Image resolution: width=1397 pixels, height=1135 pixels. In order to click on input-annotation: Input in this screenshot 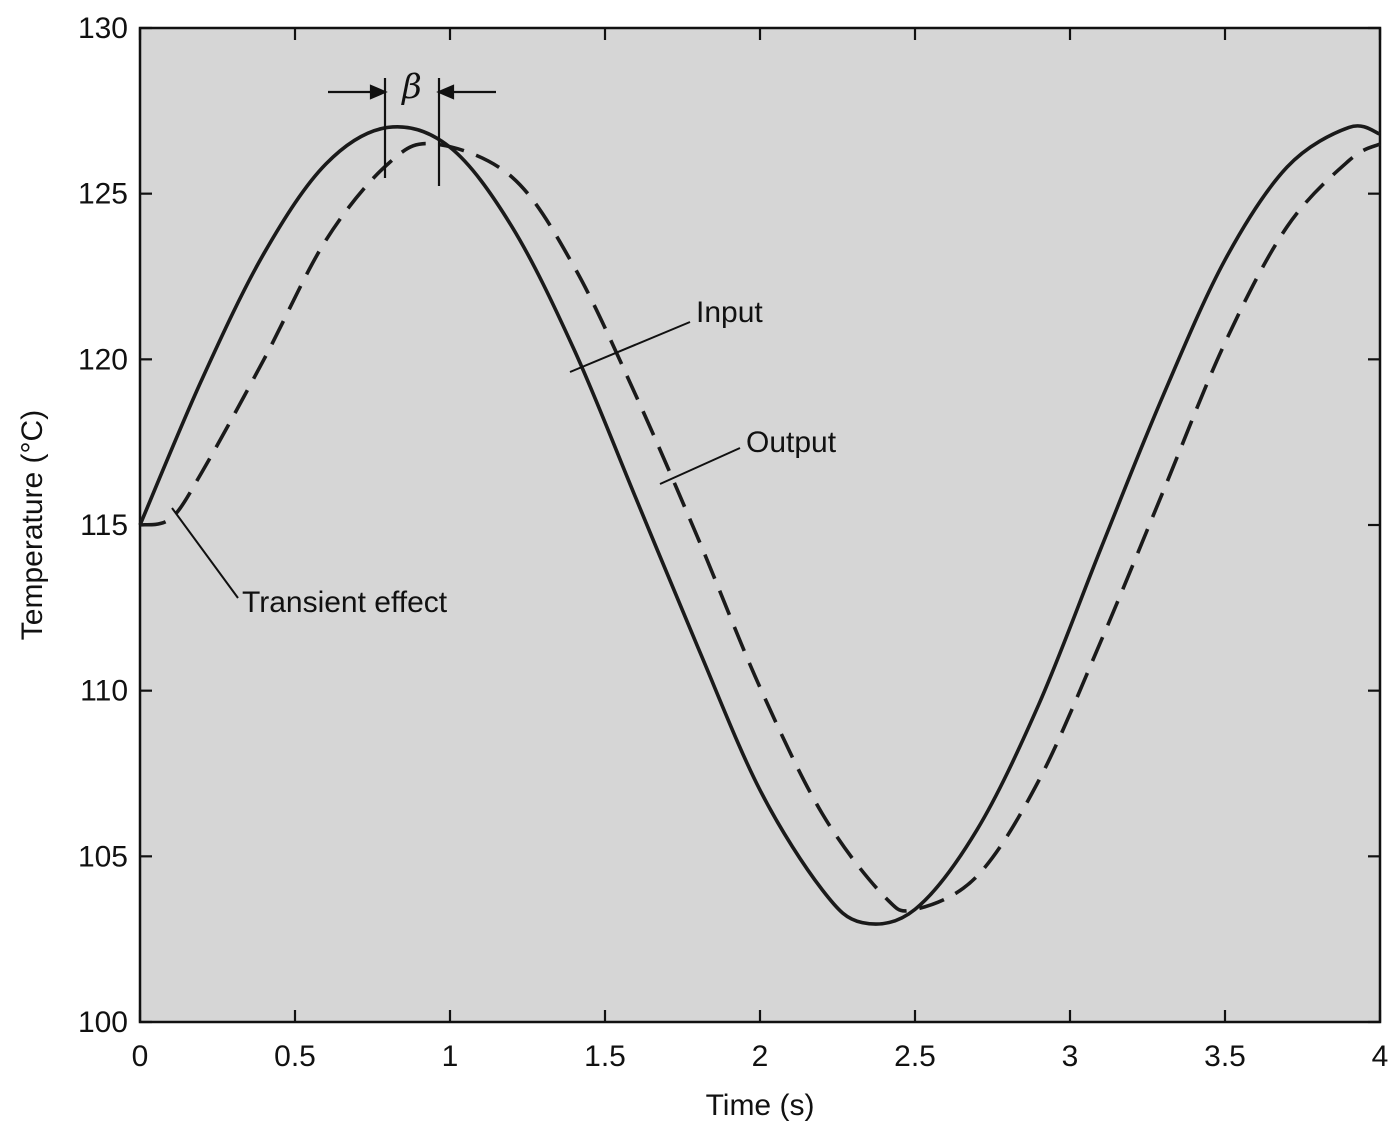, I will do `click(729, 312)`.